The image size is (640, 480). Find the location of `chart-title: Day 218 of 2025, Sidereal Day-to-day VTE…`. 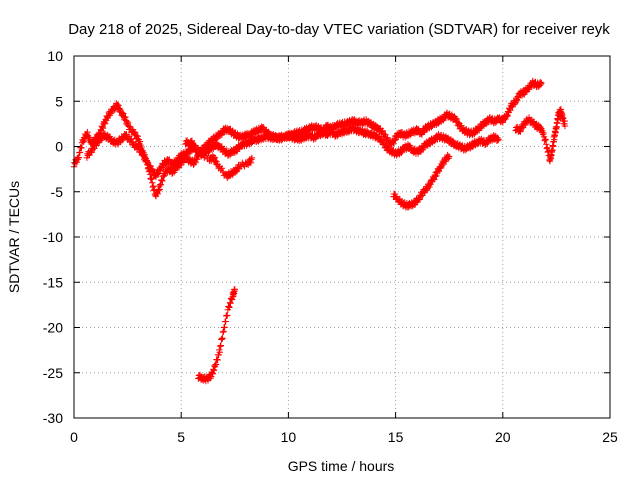

chart-title: Day 218 of 2025, Sidereal Day-to-day VTE… is located at coordinates (339, 29).